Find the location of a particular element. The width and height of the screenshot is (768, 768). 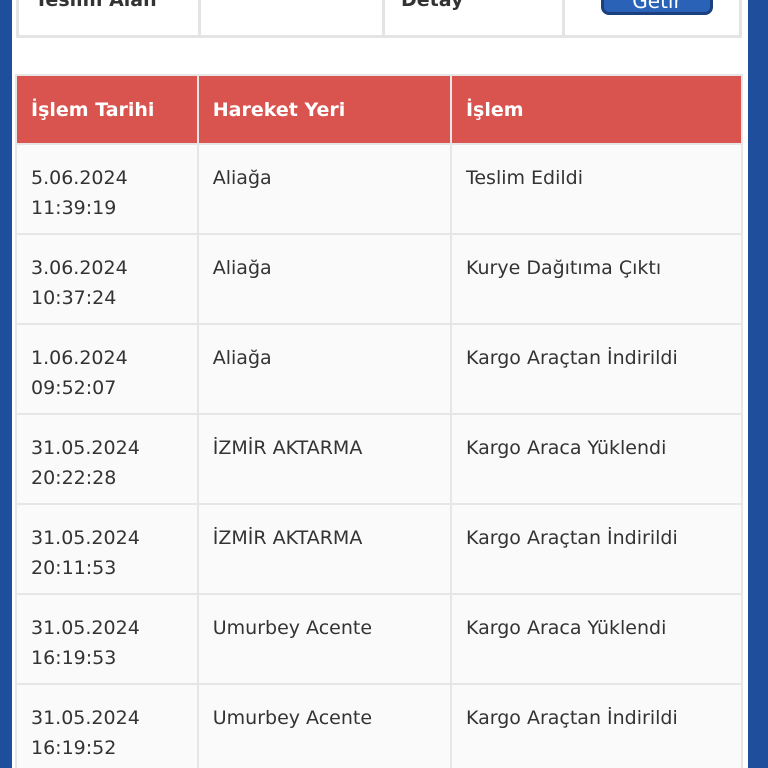

get-button: Getir is located at coordinates (657, 7).